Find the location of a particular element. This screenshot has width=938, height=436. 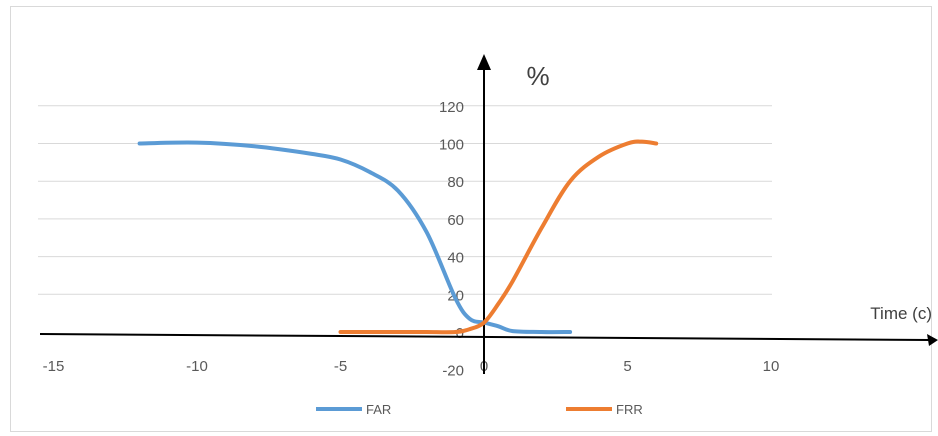

legend: FAR FRR is located at coordinates (479, 409).